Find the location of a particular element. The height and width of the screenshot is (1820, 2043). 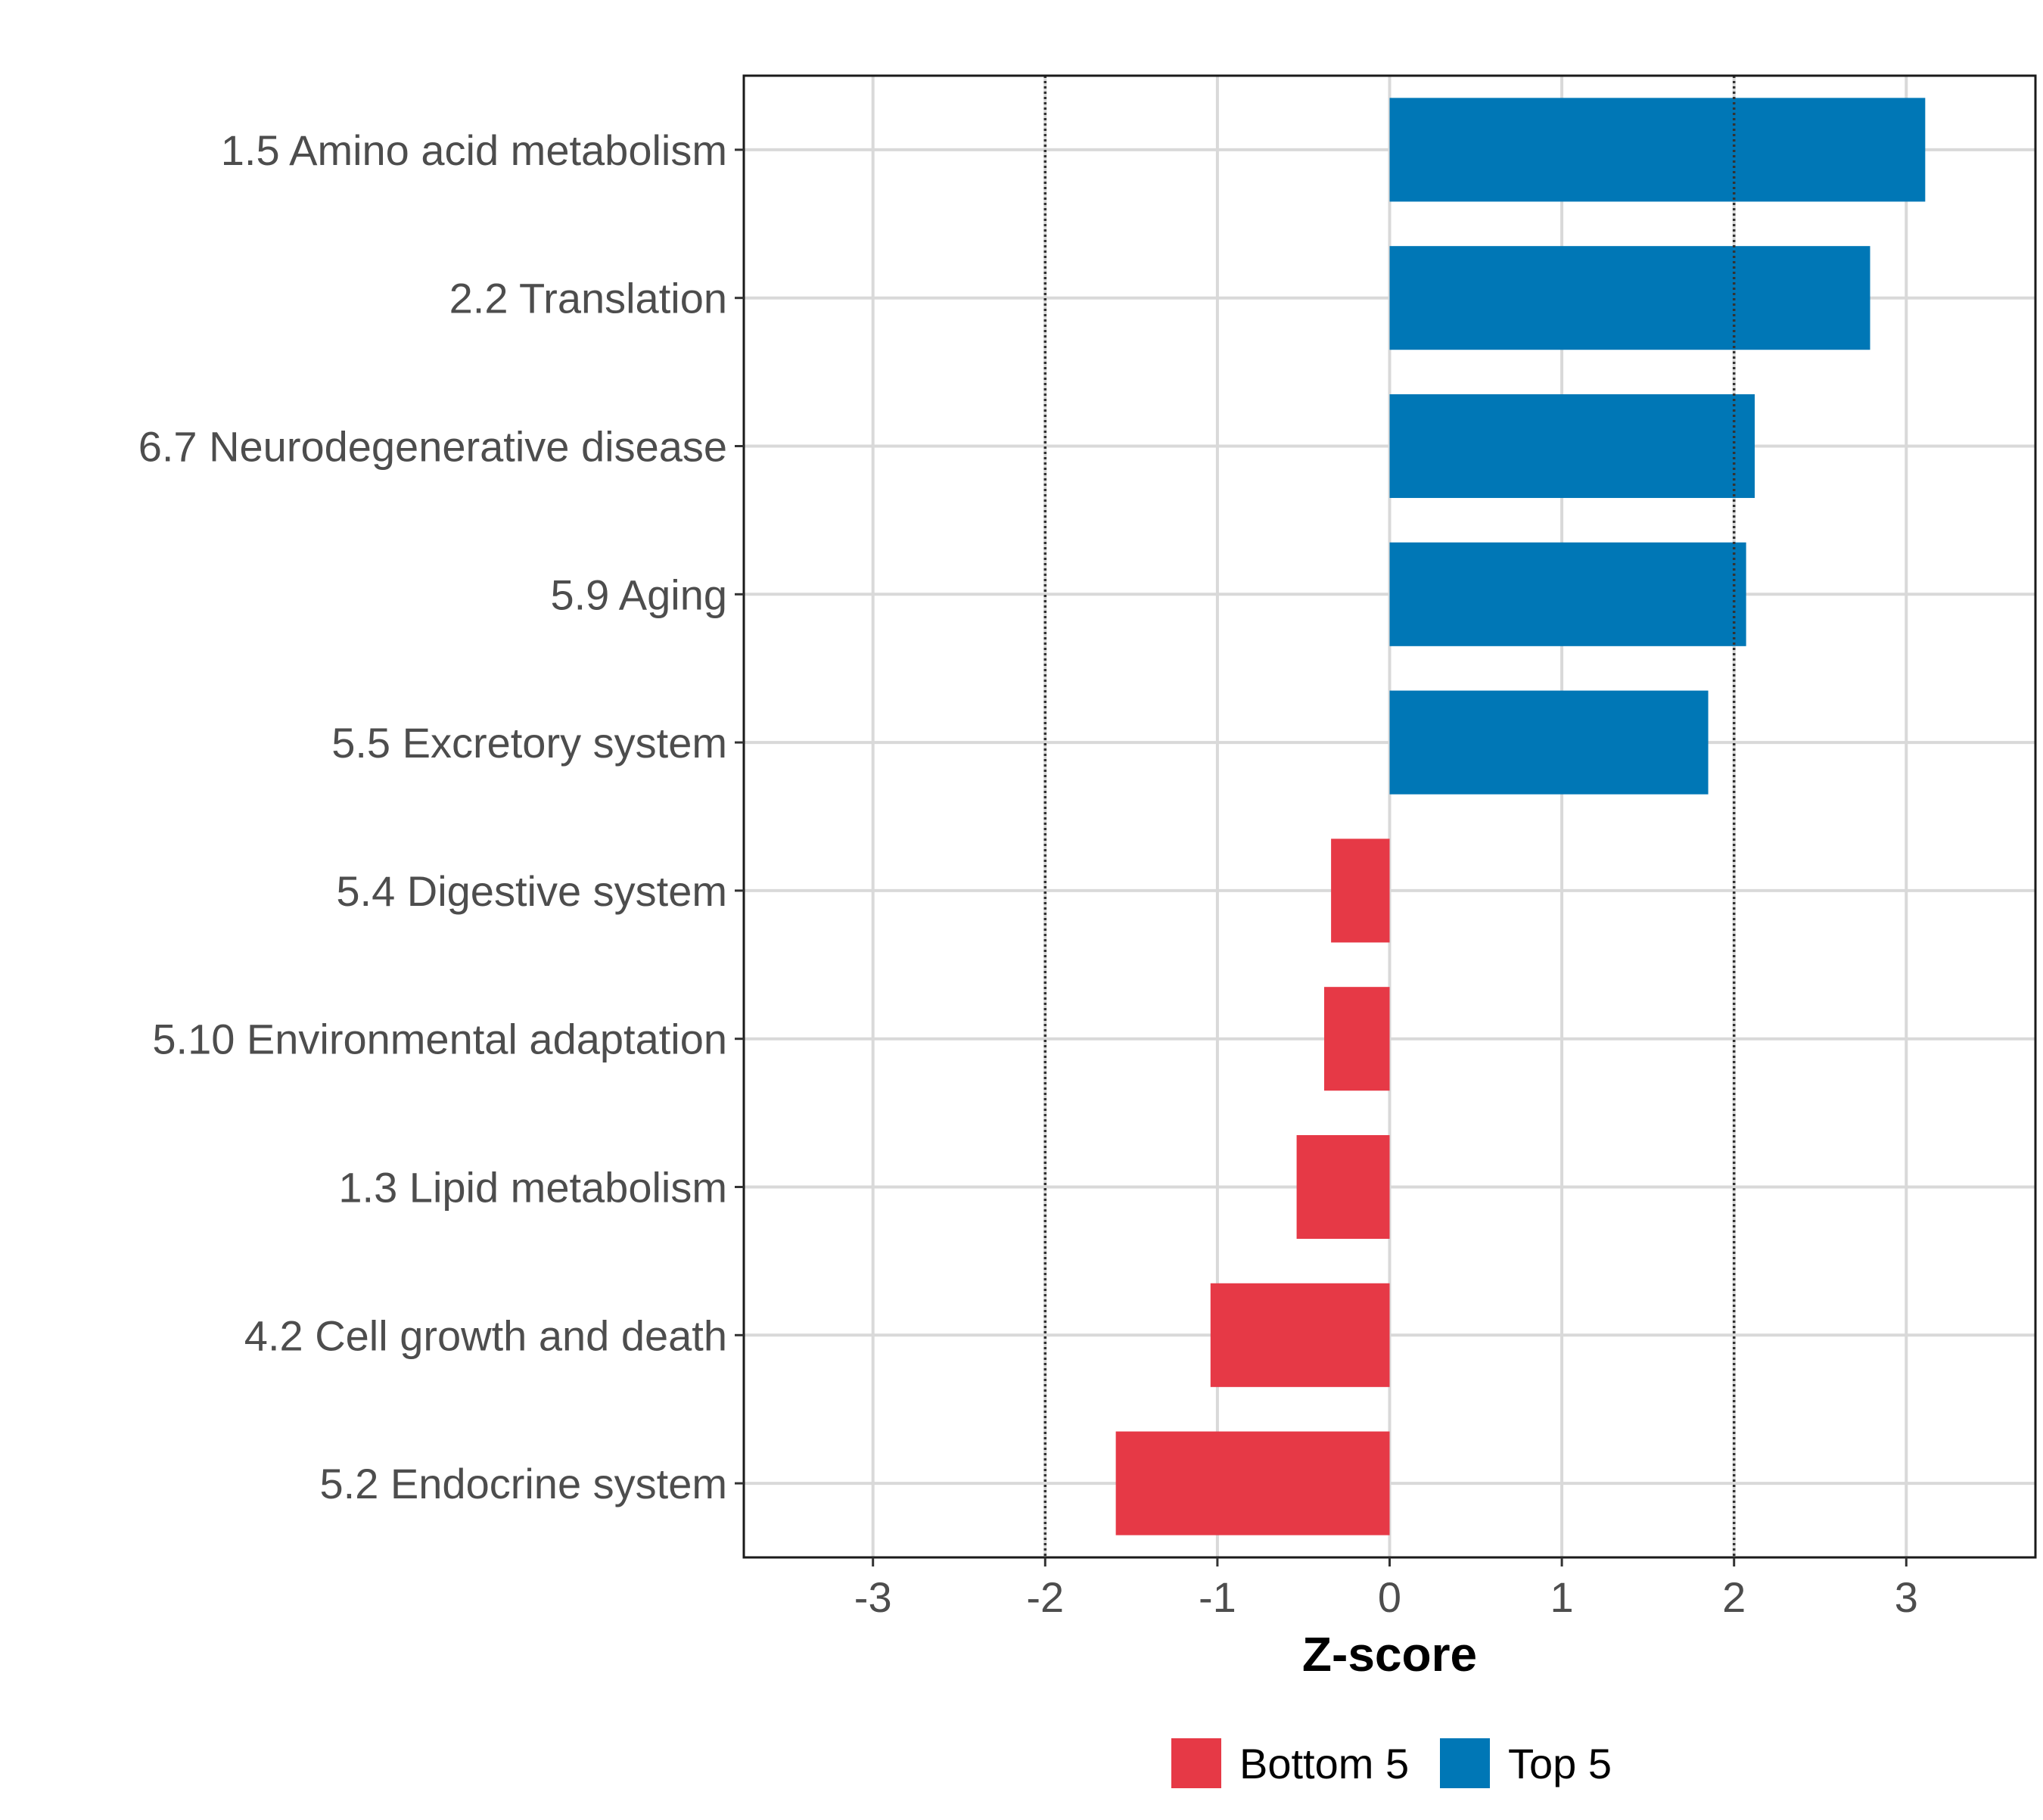

x-tick-label: 2 is located at coordinates (1734, 1597).